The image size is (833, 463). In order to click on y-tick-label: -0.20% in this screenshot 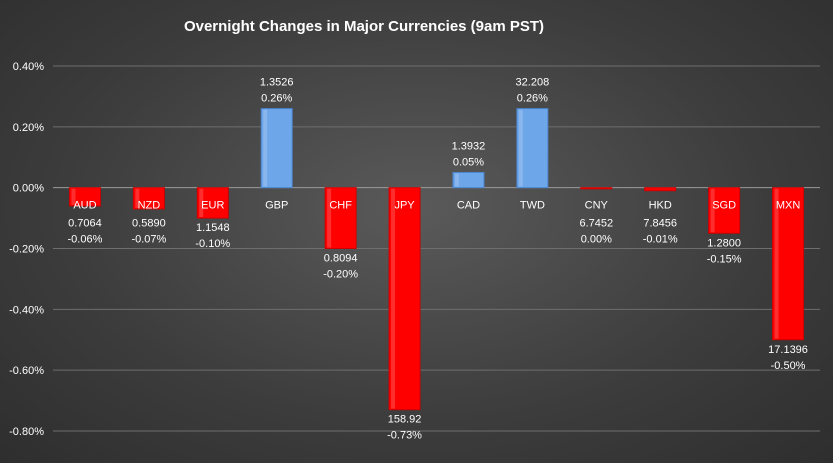, I will do `click(26, 250)`.